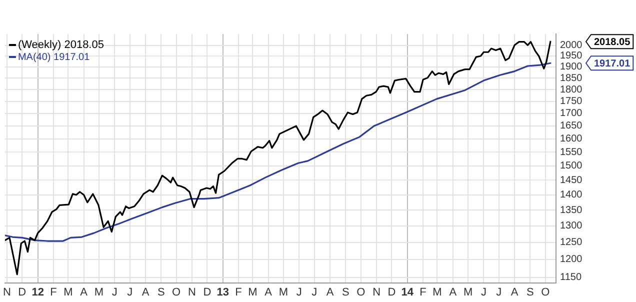  Describe the element at coordinates (571, 139) in the screenshot. I see `y-tick-label: 1600` at that location.